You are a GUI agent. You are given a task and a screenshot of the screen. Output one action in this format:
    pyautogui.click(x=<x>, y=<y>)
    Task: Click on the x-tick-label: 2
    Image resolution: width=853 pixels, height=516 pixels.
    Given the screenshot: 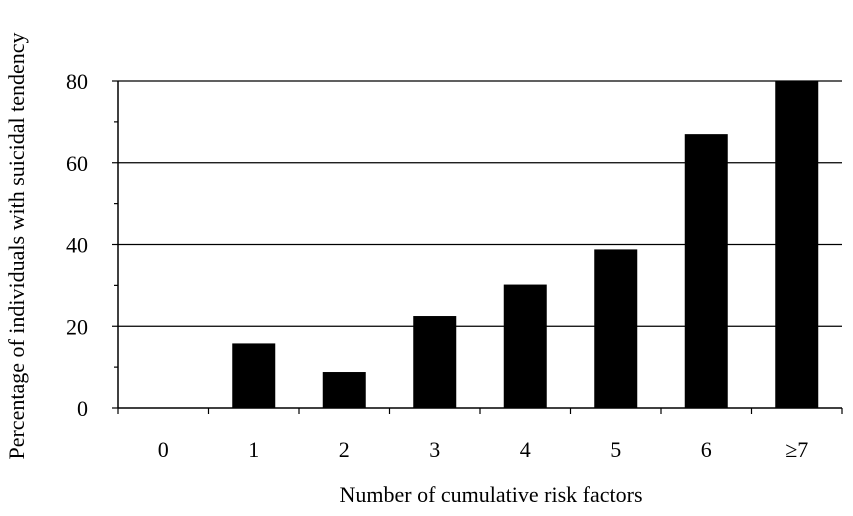 What is the action you would take?
    pyautogui.click(x=344, y=449)
    